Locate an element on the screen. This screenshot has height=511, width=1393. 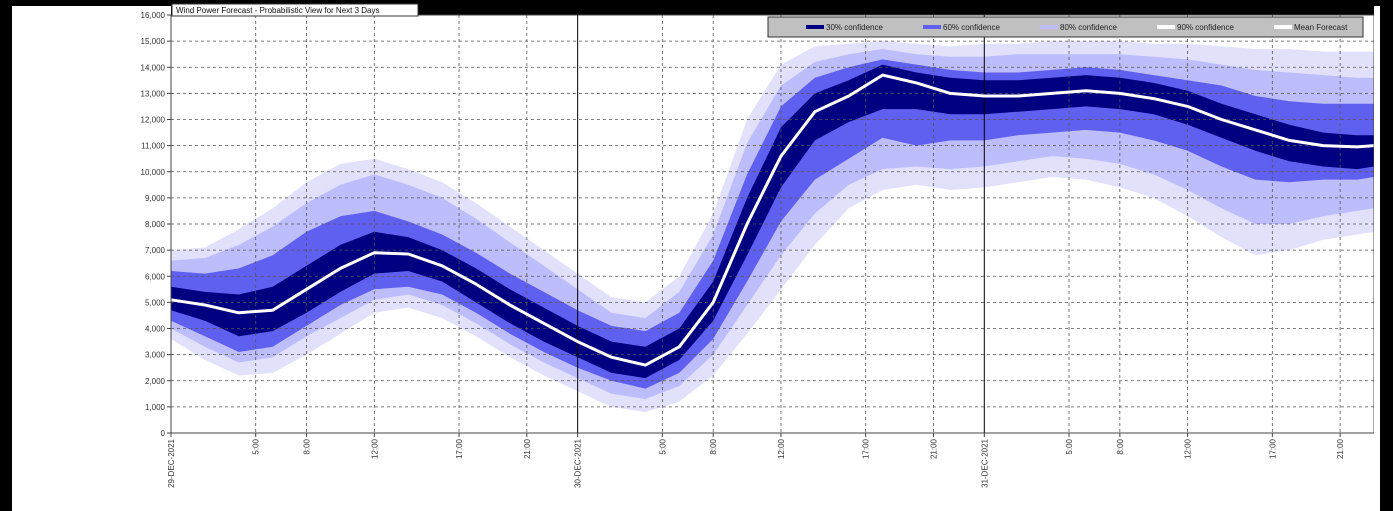
y-tick-label: 10,000 is located at coordinates (153, 172).